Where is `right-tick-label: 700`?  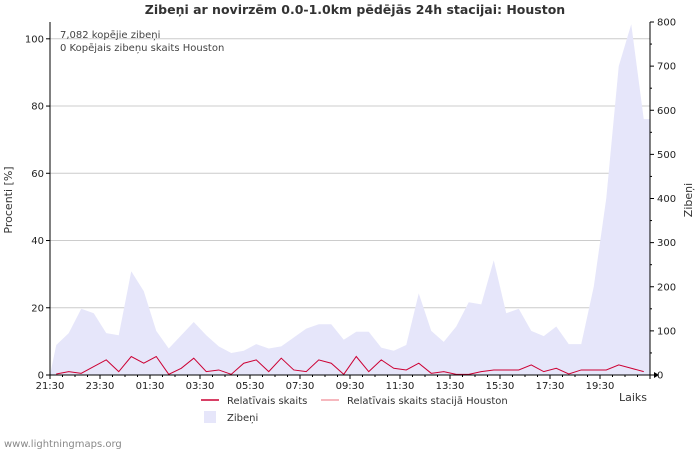
right-tick-label: 700 is located at coordinates (666, 67).